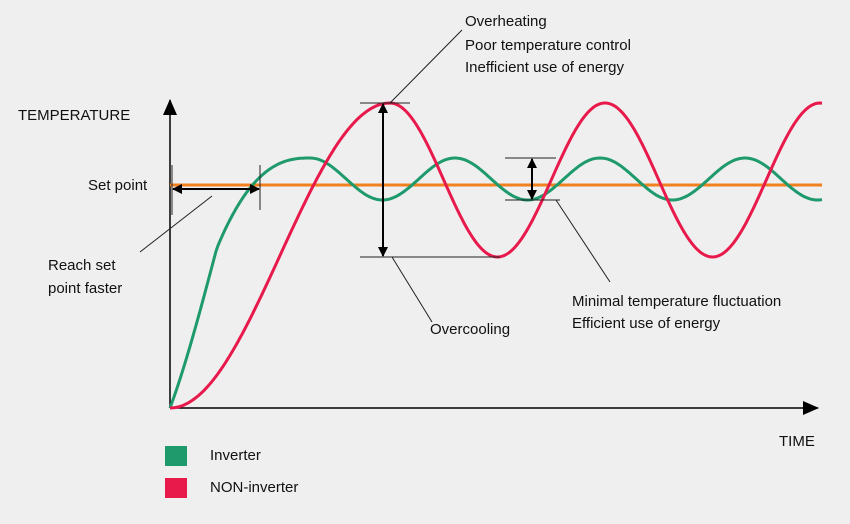 Image resolution: width=850 pixels, height=524 pixels. What do you see at coordinates (676, 301) in the screenshot?
I see `annotation: Minimal temperature fluctuation` at bounding box center [676, 301].